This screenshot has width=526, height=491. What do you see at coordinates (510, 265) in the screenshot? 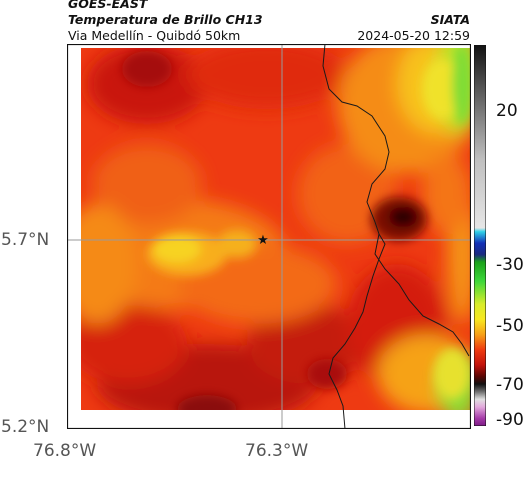
I see `colorbar-tick-minus30: -30` at bounding box center [510, 265].